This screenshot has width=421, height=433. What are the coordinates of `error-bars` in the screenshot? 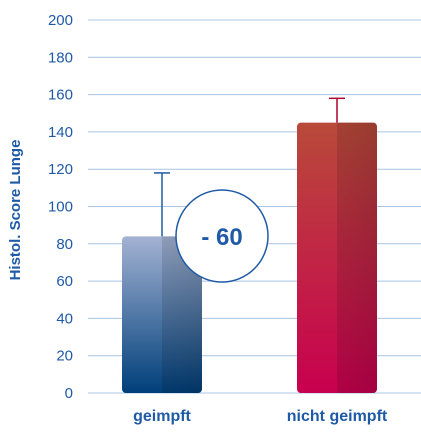 It's located at (249, 167).